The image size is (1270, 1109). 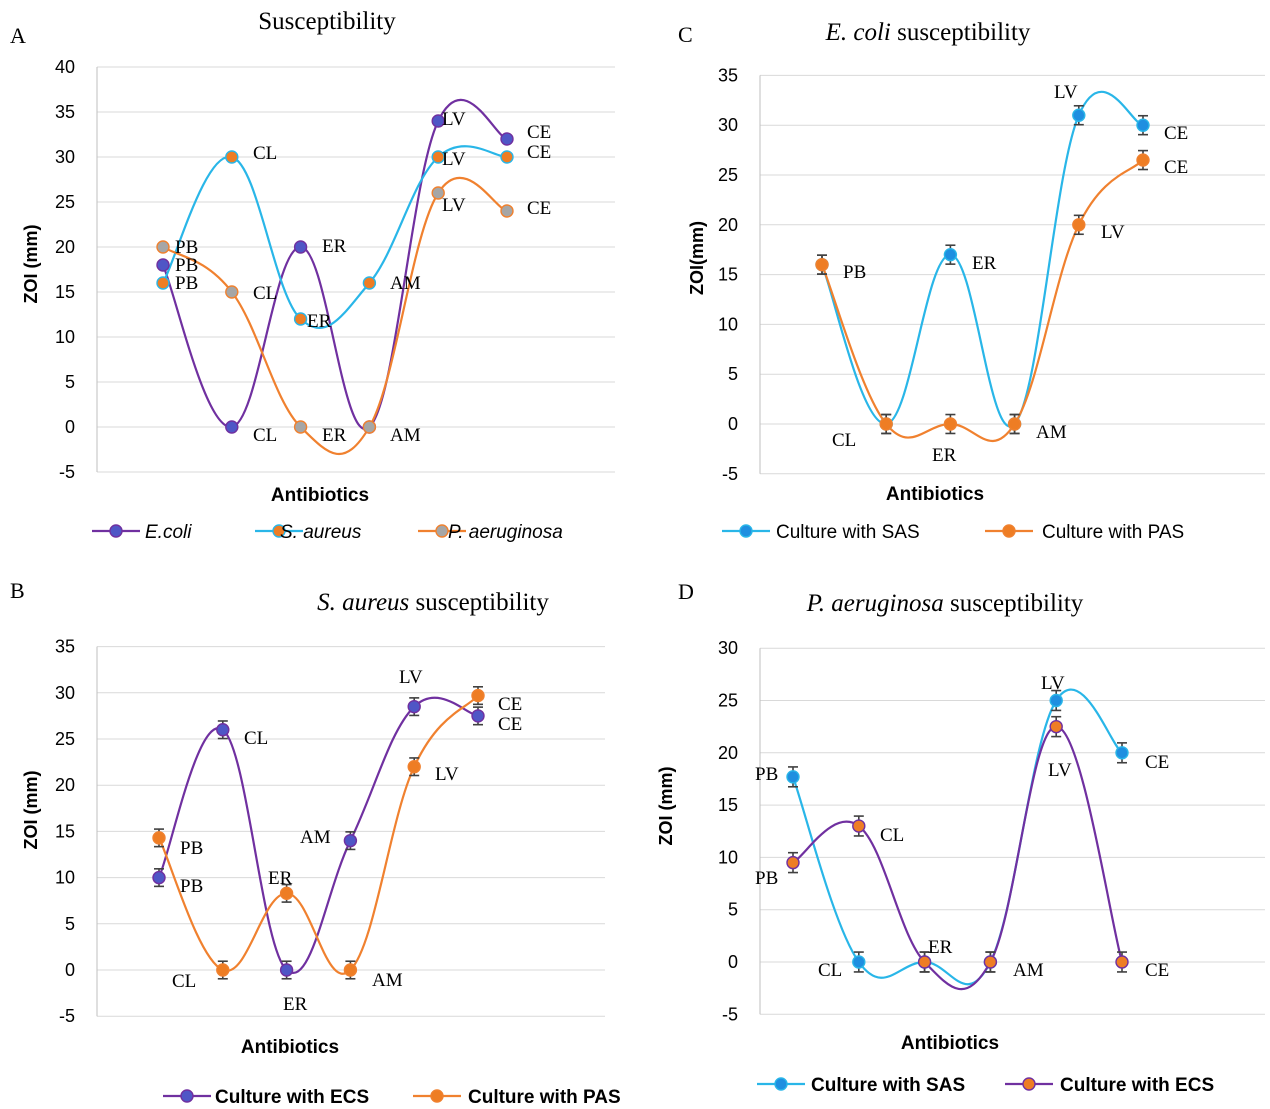 I want to click on y-tick-label: 25, so click(x=728, y=701).